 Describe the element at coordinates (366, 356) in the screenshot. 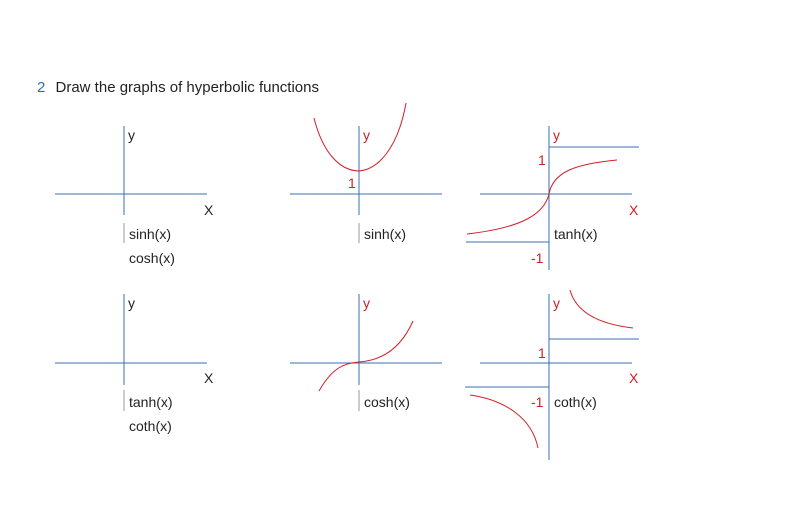

I see `sinh-curve` at that location.